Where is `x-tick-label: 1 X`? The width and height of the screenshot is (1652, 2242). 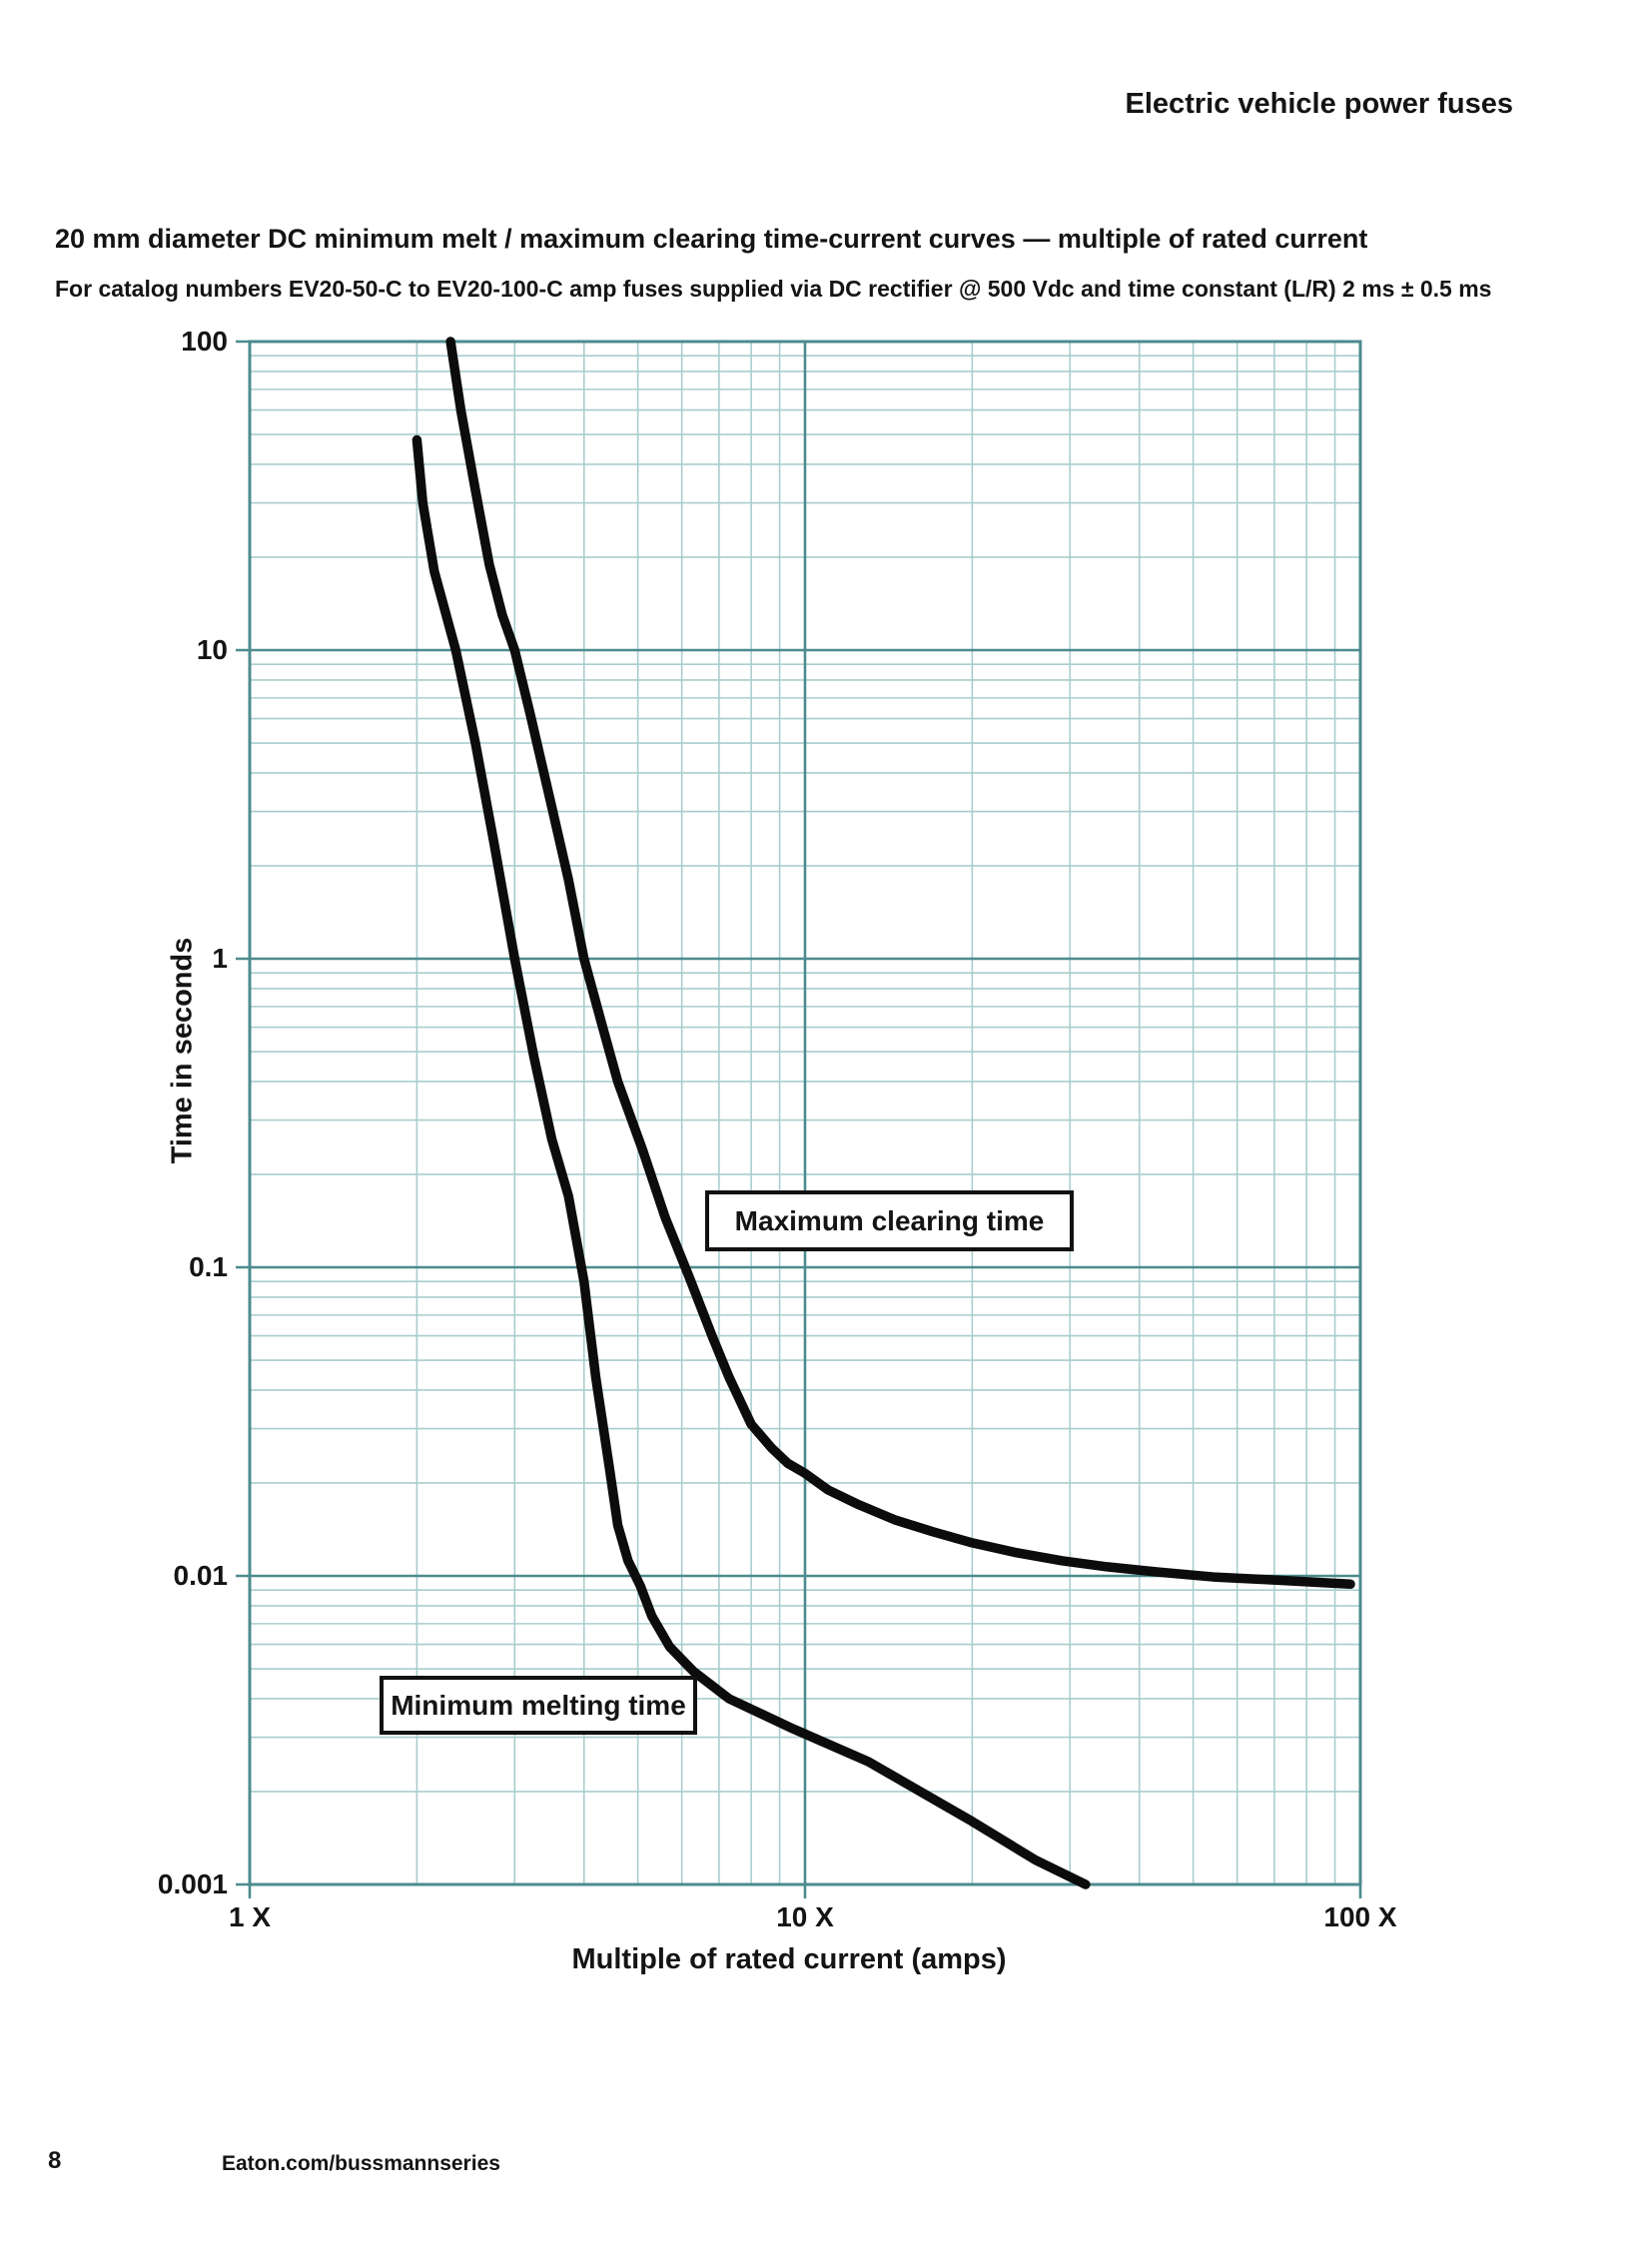 x-tick-label: 1 X is located at coordinates (250, 1916).